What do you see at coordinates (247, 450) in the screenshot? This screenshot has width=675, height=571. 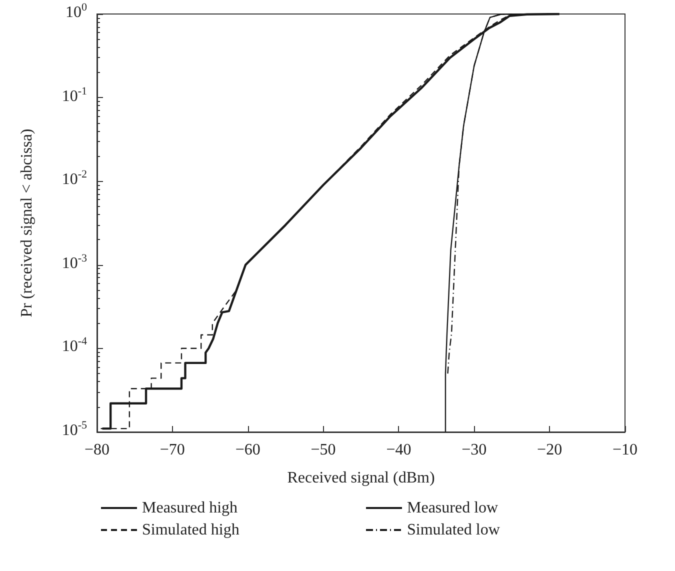 I see `x-tick-label: −60` at bounding box center [247, 450].